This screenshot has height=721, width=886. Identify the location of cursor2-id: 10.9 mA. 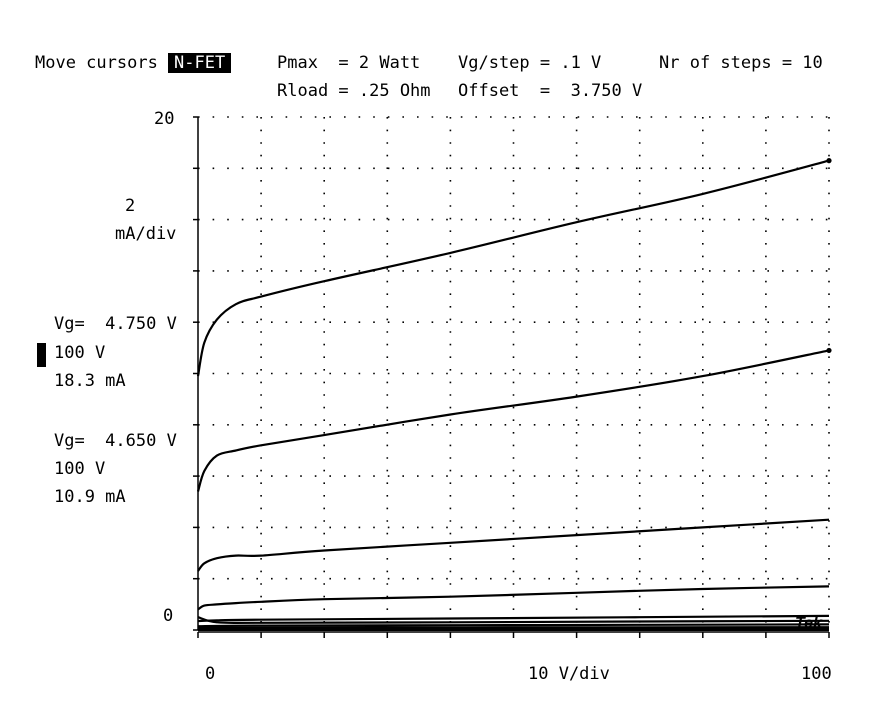
(90, 497).